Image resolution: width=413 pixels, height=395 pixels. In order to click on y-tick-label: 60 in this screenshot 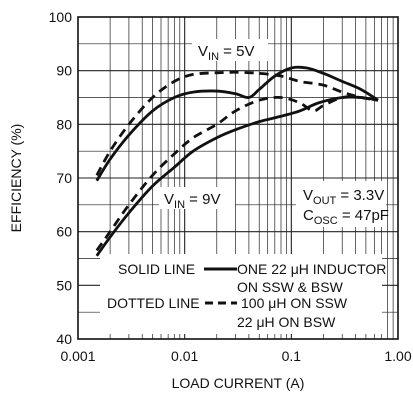, I will do `click(64, 232)`.